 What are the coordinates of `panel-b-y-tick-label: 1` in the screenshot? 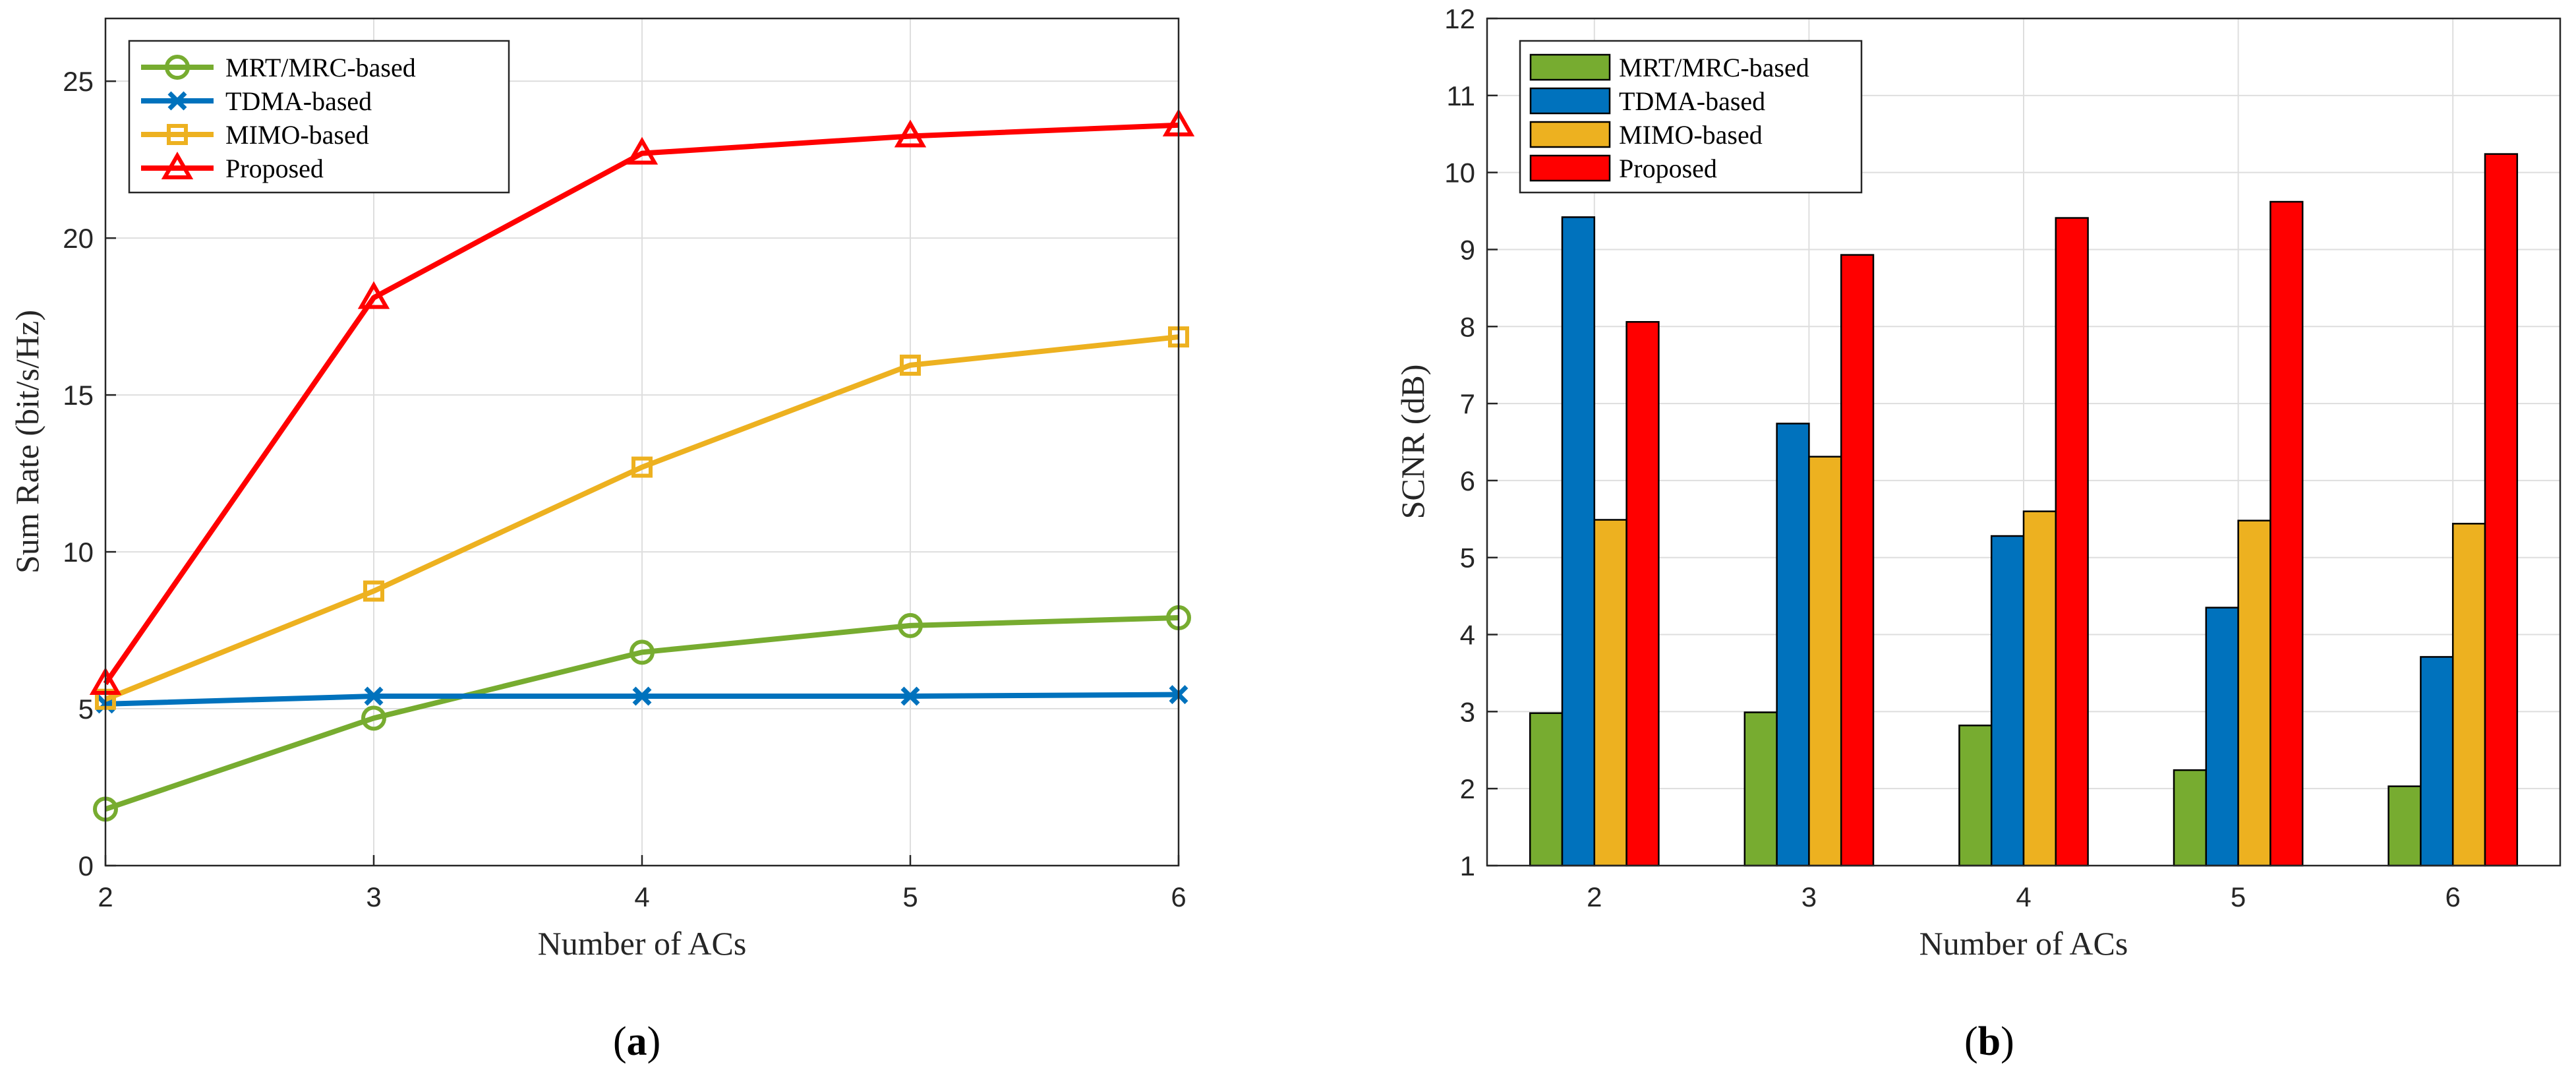 It's located at (1468, 865).